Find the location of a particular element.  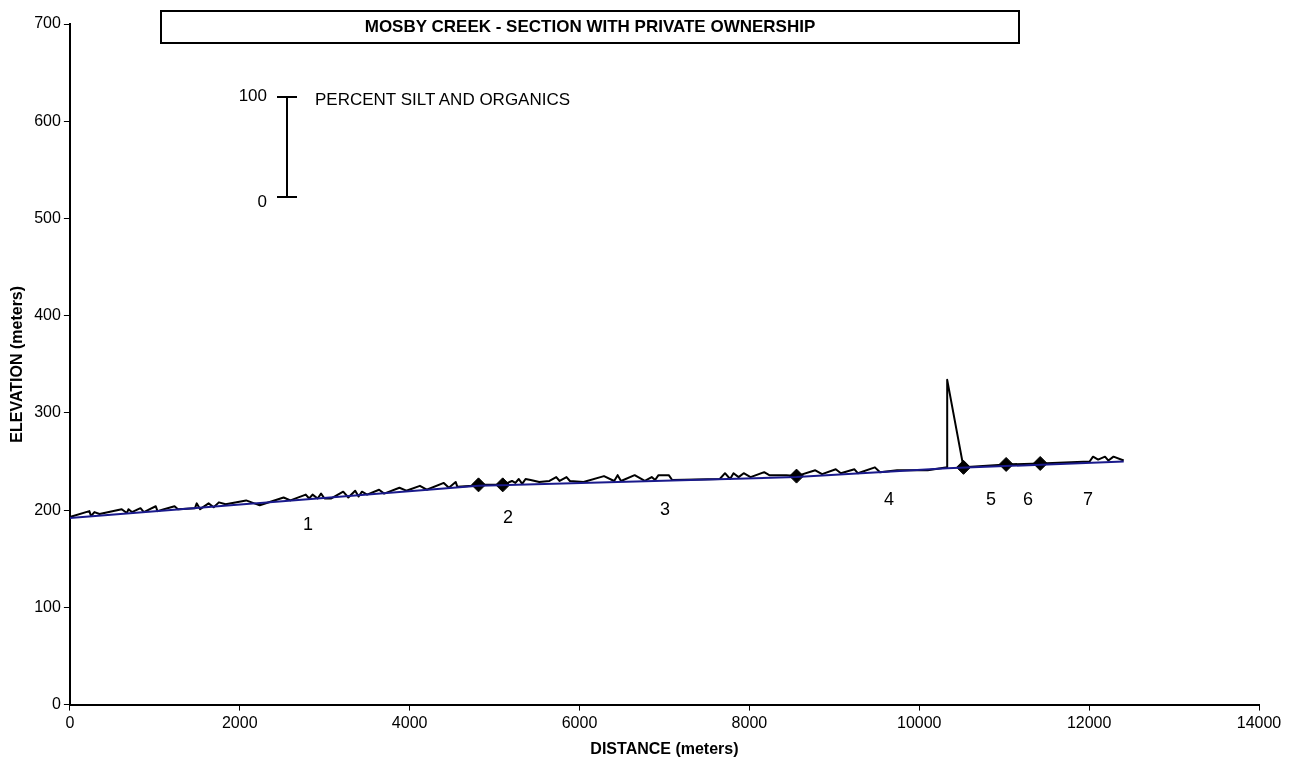

x-axis-title: DISTANCE (meters) is located at coordinates (664, 748).